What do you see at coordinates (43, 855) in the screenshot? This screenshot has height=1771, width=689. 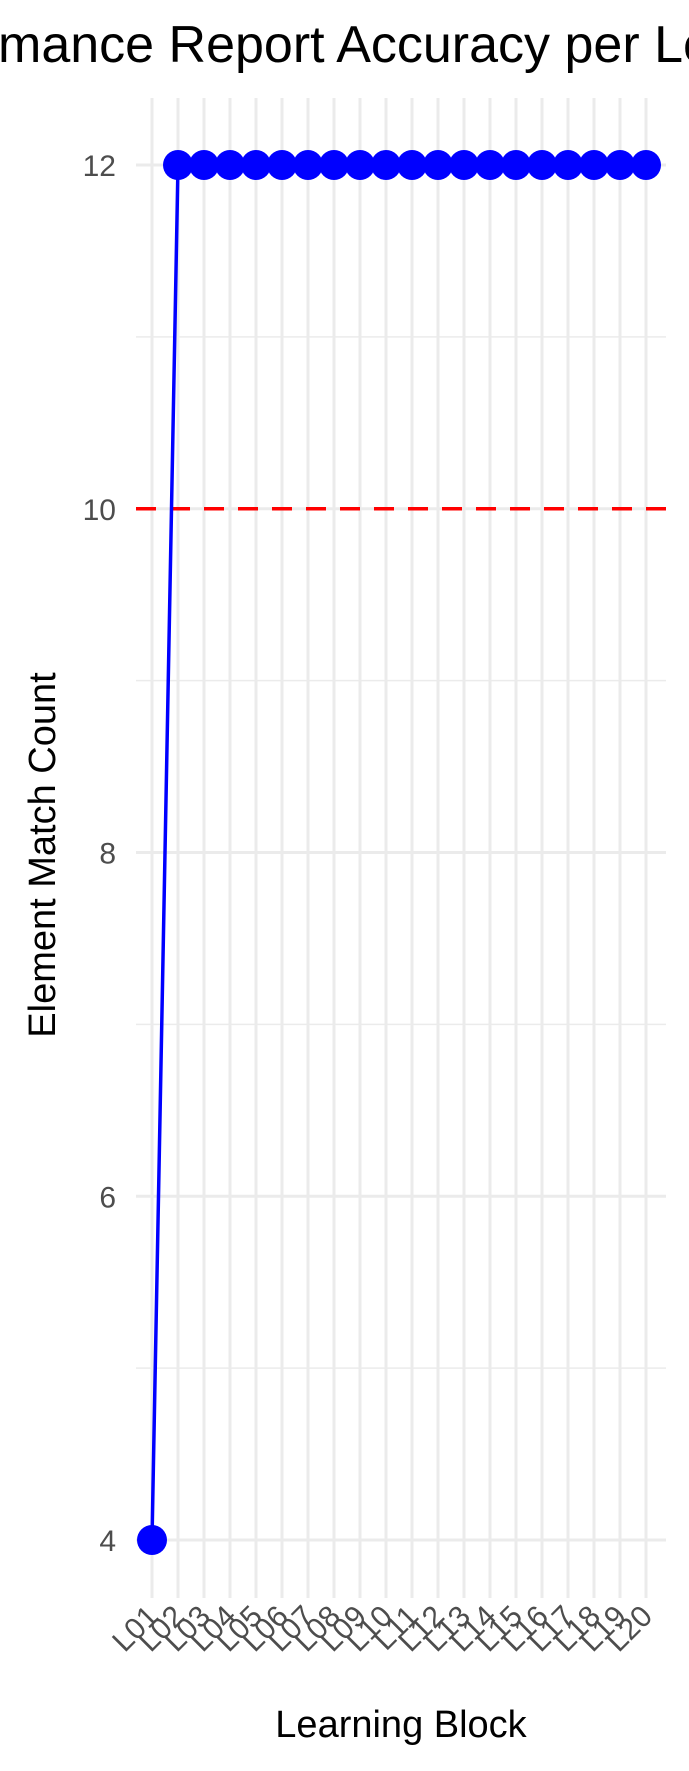 I see `y-axis-label: Element Match Count` at bounding box center [43, 855].